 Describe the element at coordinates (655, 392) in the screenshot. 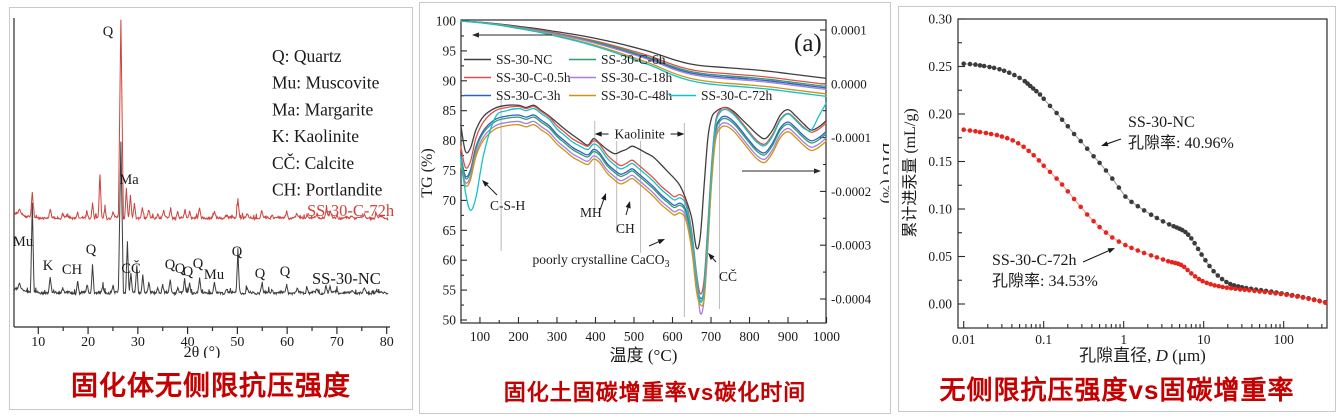

I see `tg-caption: 固化土固碳增重率vs碳化时间` at that location.